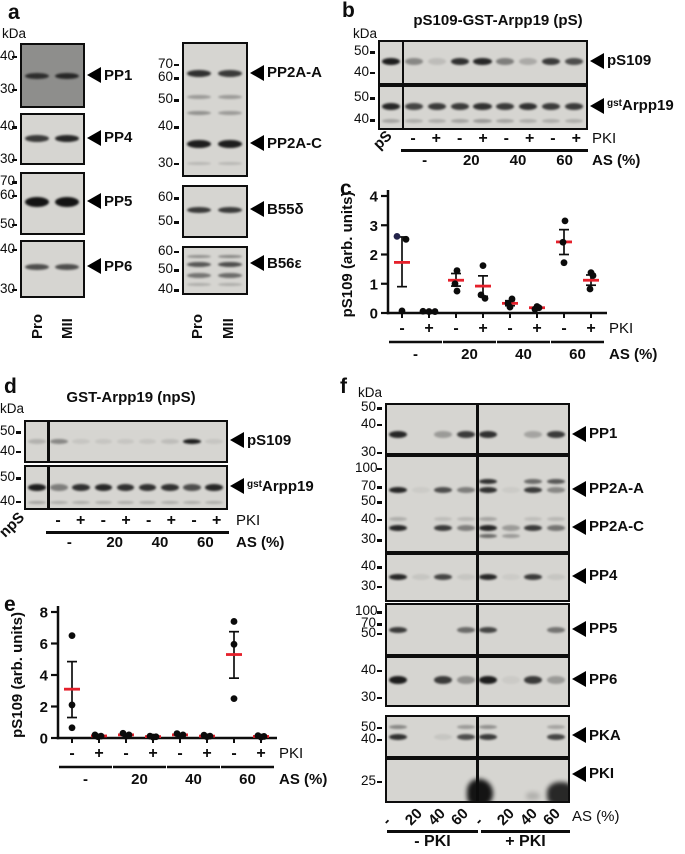  Describe the element at coordinates (247, 779) in the screenshot. I see `svg-text: 60` at that location.